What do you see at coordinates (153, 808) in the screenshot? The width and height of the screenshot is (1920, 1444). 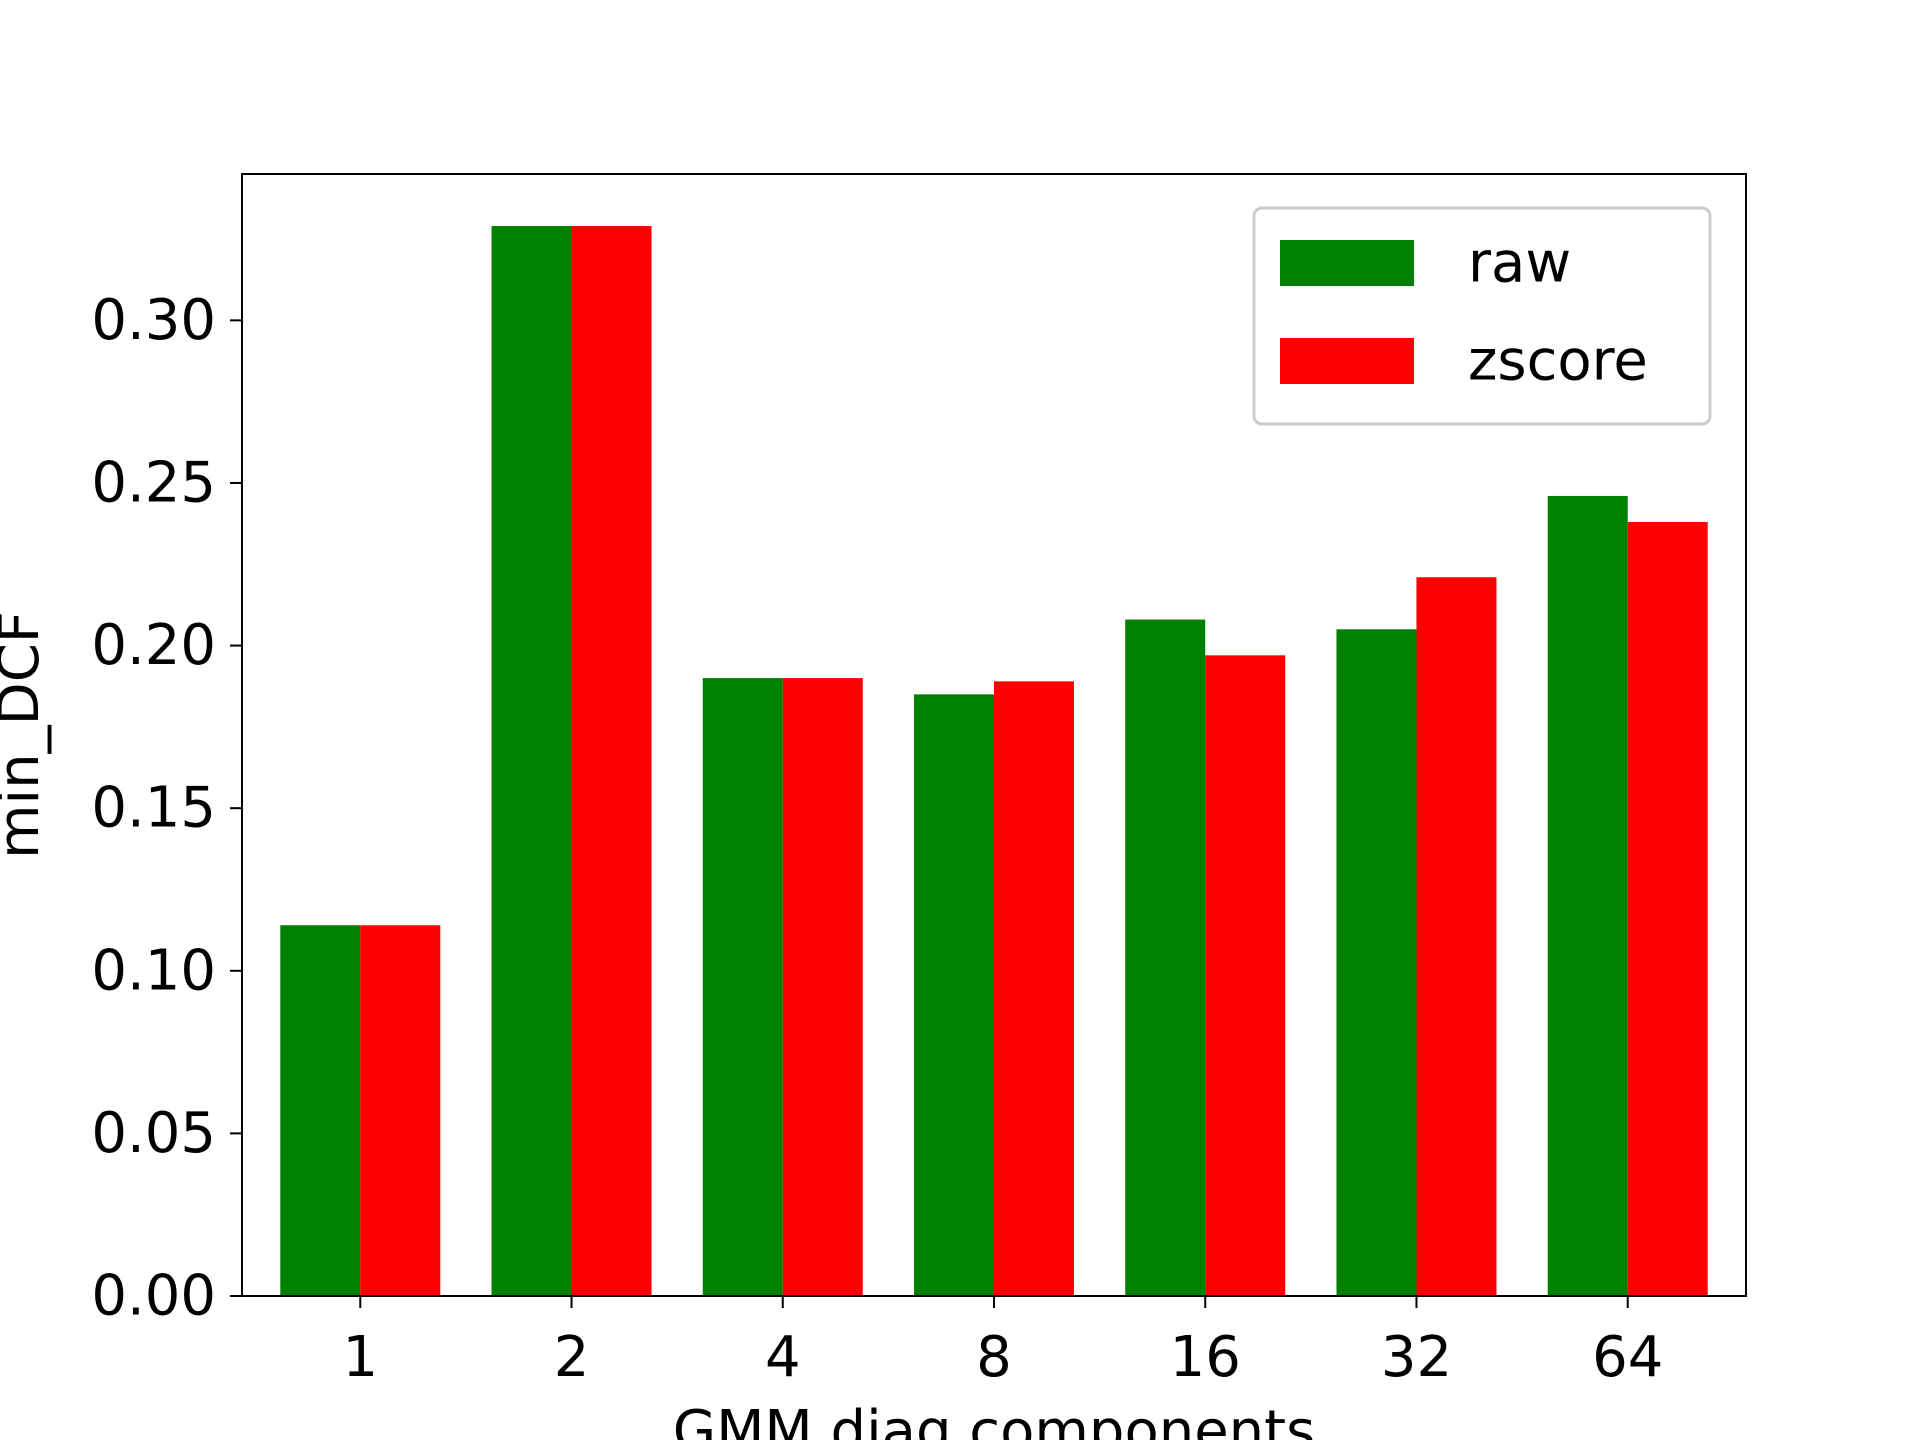 I see `y-tick-label: 0.15` at bounding box center [153, 808].